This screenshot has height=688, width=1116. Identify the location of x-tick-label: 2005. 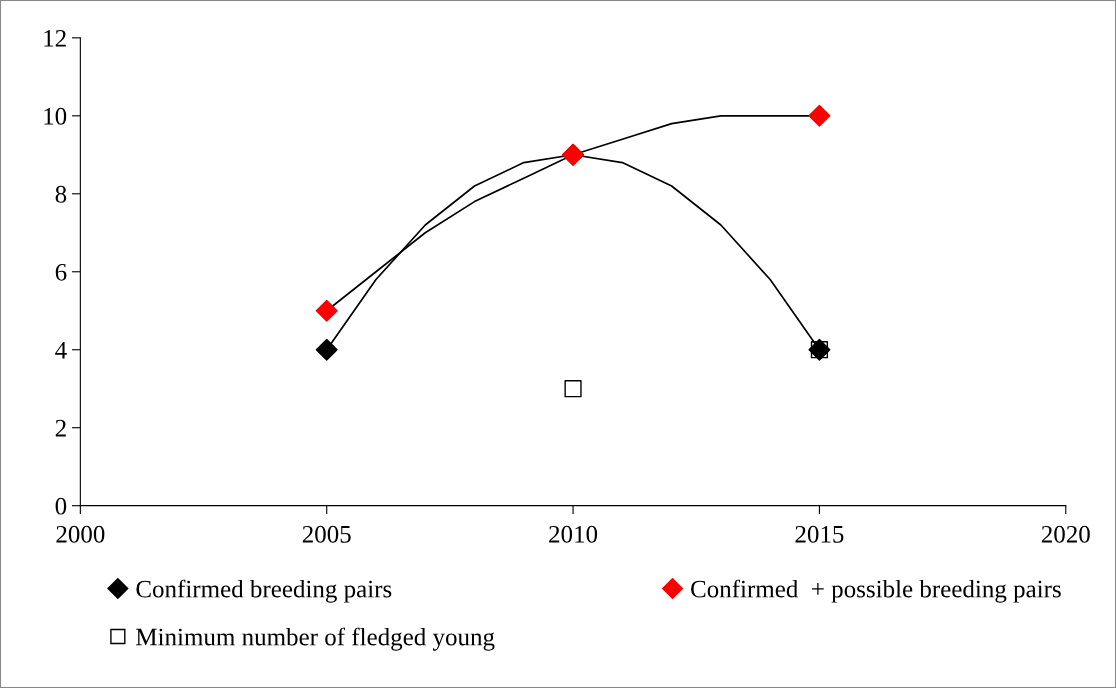
(326, 534).